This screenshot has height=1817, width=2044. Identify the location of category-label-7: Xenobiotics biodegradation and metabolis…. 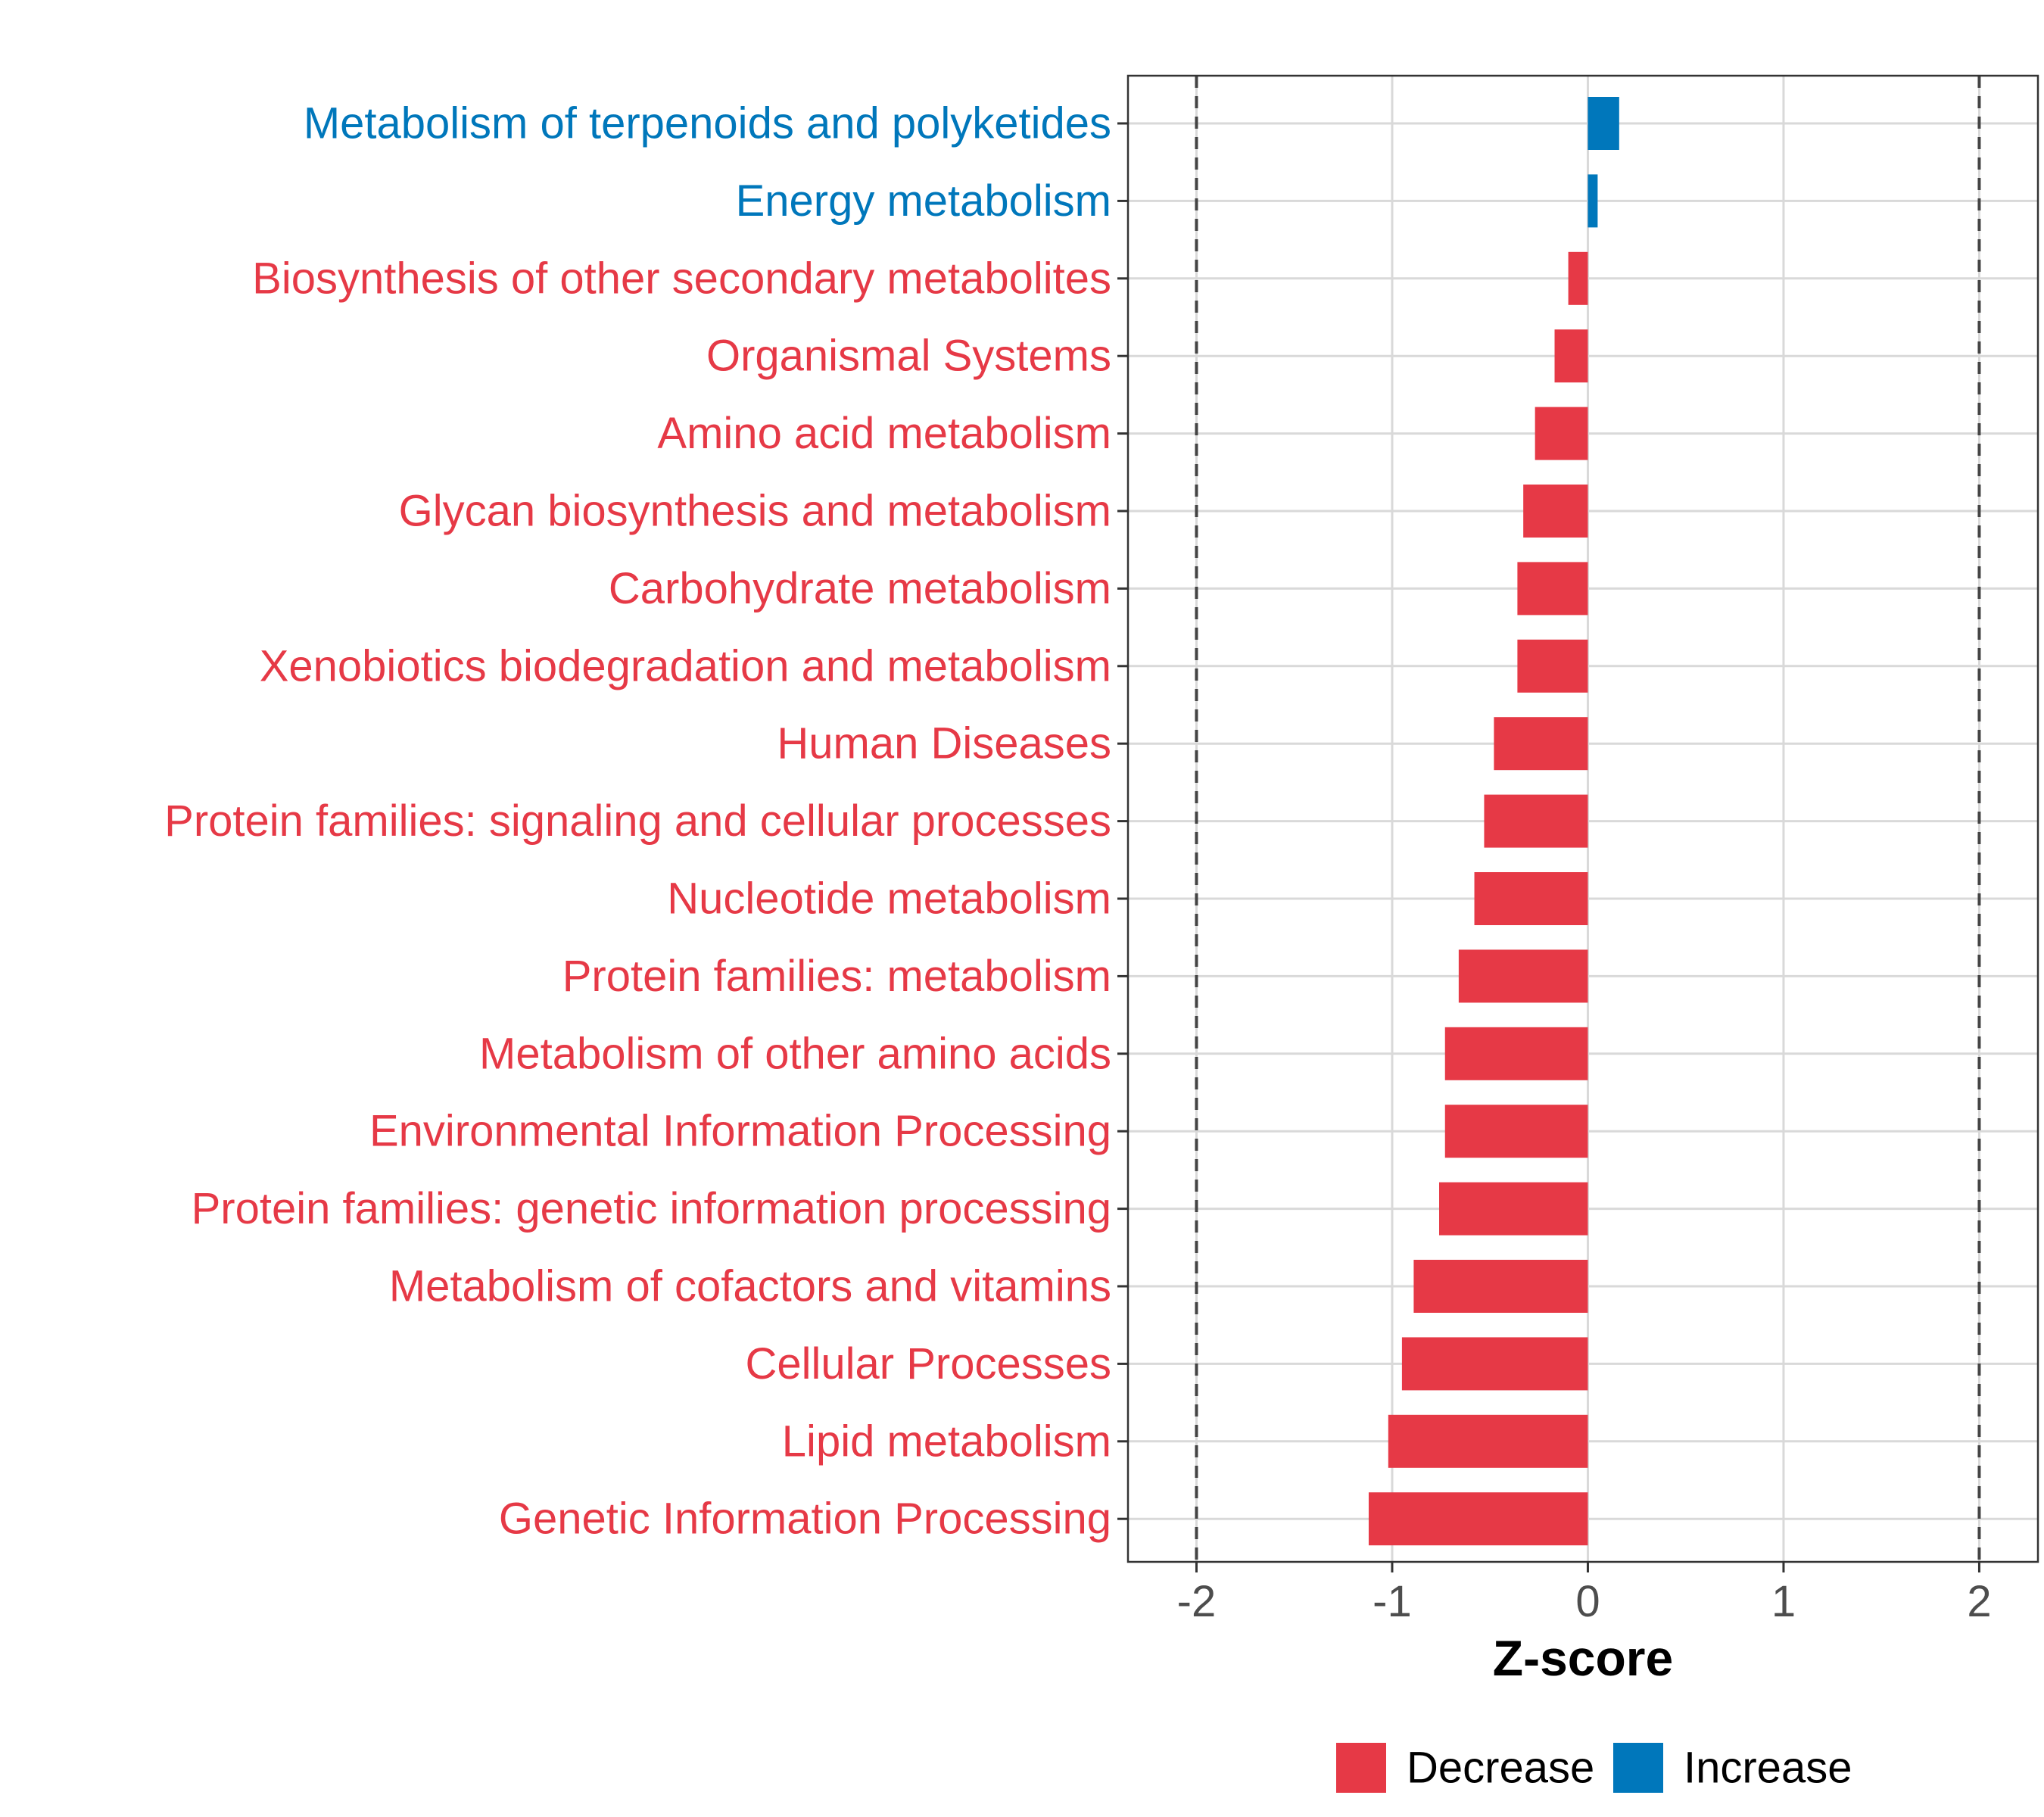
(685, 665).